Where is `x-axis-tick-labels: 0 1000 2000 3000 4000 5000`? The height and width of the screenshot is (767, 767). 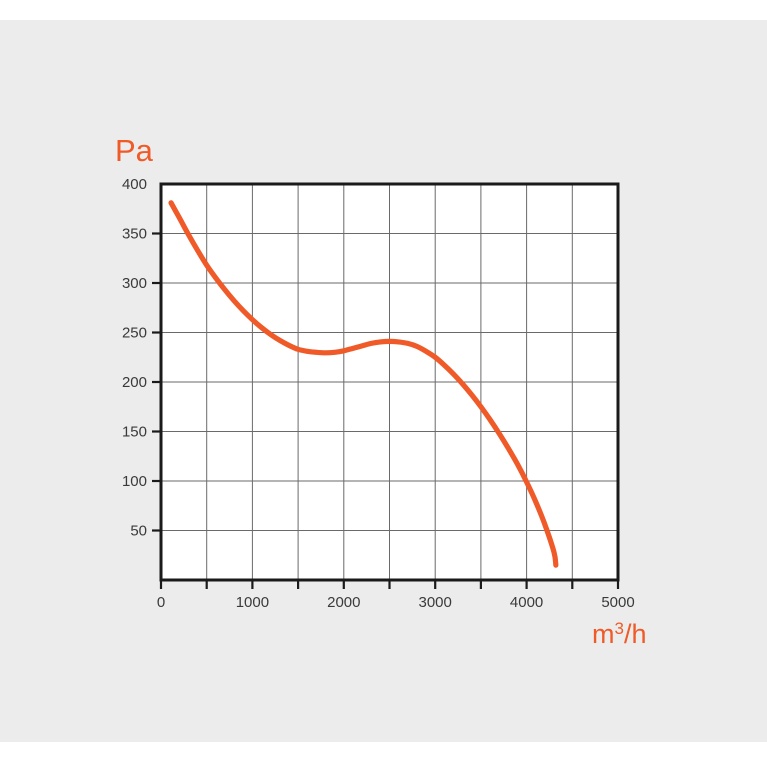 x-axis-tick-labels: 0 1000 2000 3000 4000 5000 is located at coordinates (396, 602).